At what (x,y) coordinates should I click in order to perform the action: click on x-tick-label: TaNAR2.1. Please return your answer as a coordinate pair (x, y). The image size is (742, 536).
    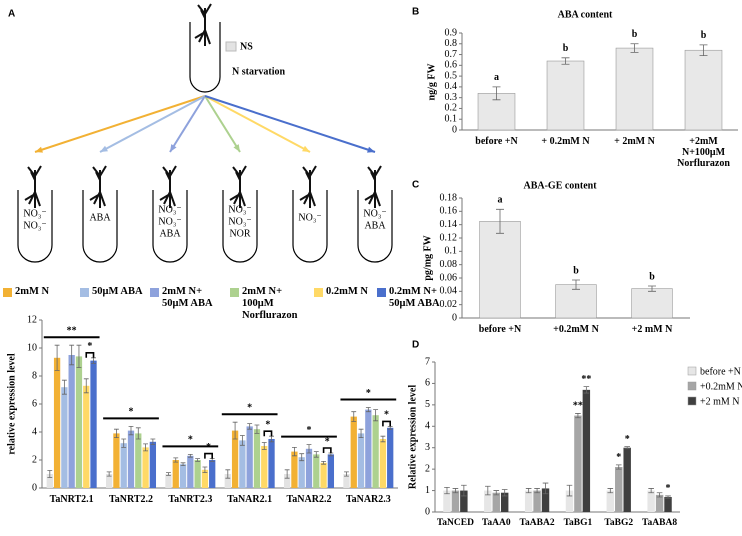
    Looking at the image, I should click on (250, 499).